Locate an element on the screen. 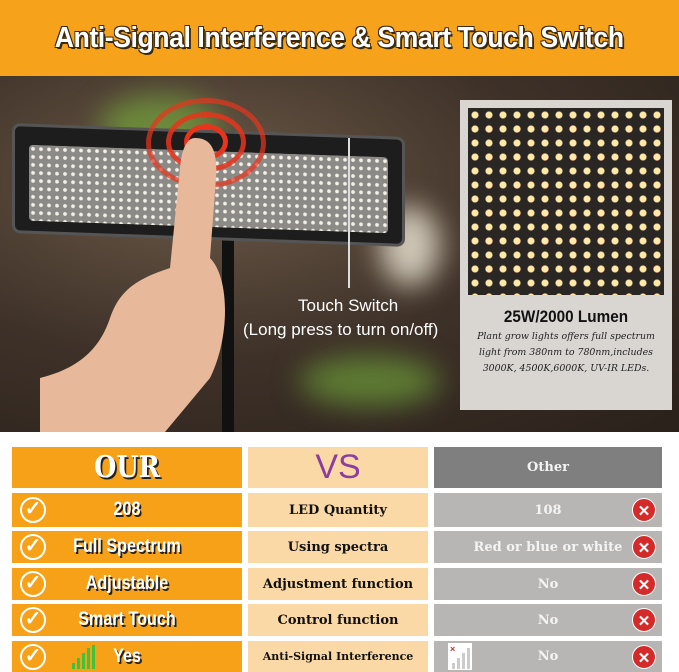 The width and height of the screenshot is (679, 672). wattage-title: 25W/2000 Lumen is located at coordinates (566, 316).